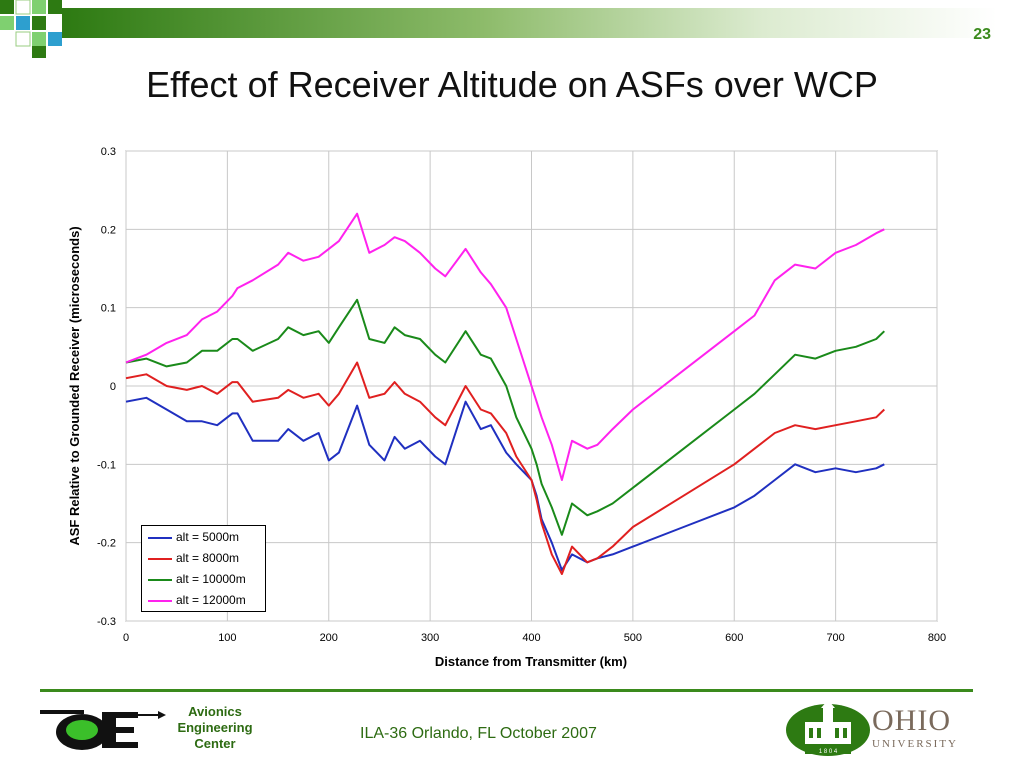  Describe the element at coordinates (506, 690) in the screenshot. I see `footer-divider` at that location.